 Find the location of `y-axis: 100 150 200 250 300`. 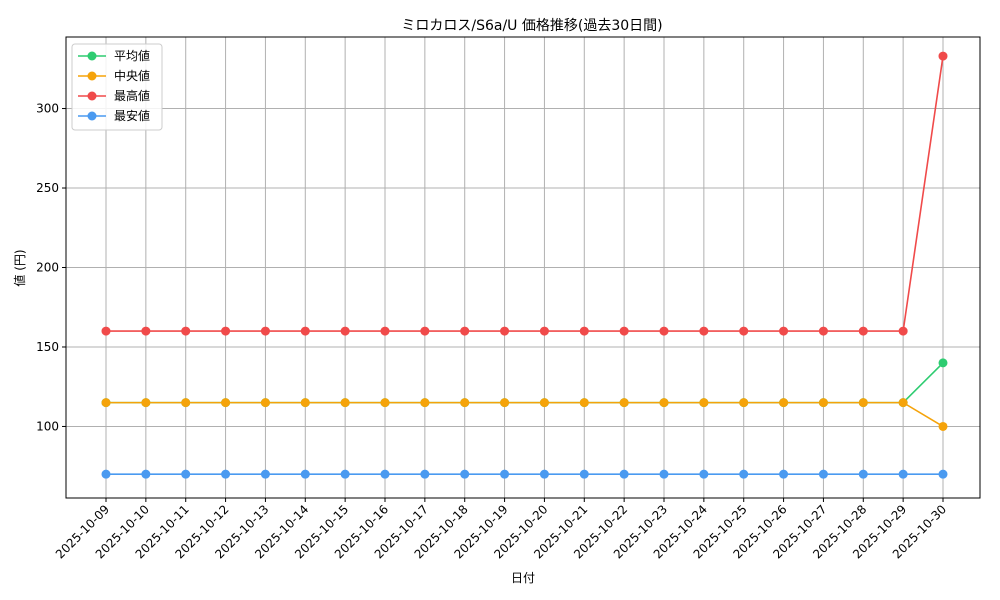

y-axis: 100 150 200 250 300 is located at coordinates (51, 267).